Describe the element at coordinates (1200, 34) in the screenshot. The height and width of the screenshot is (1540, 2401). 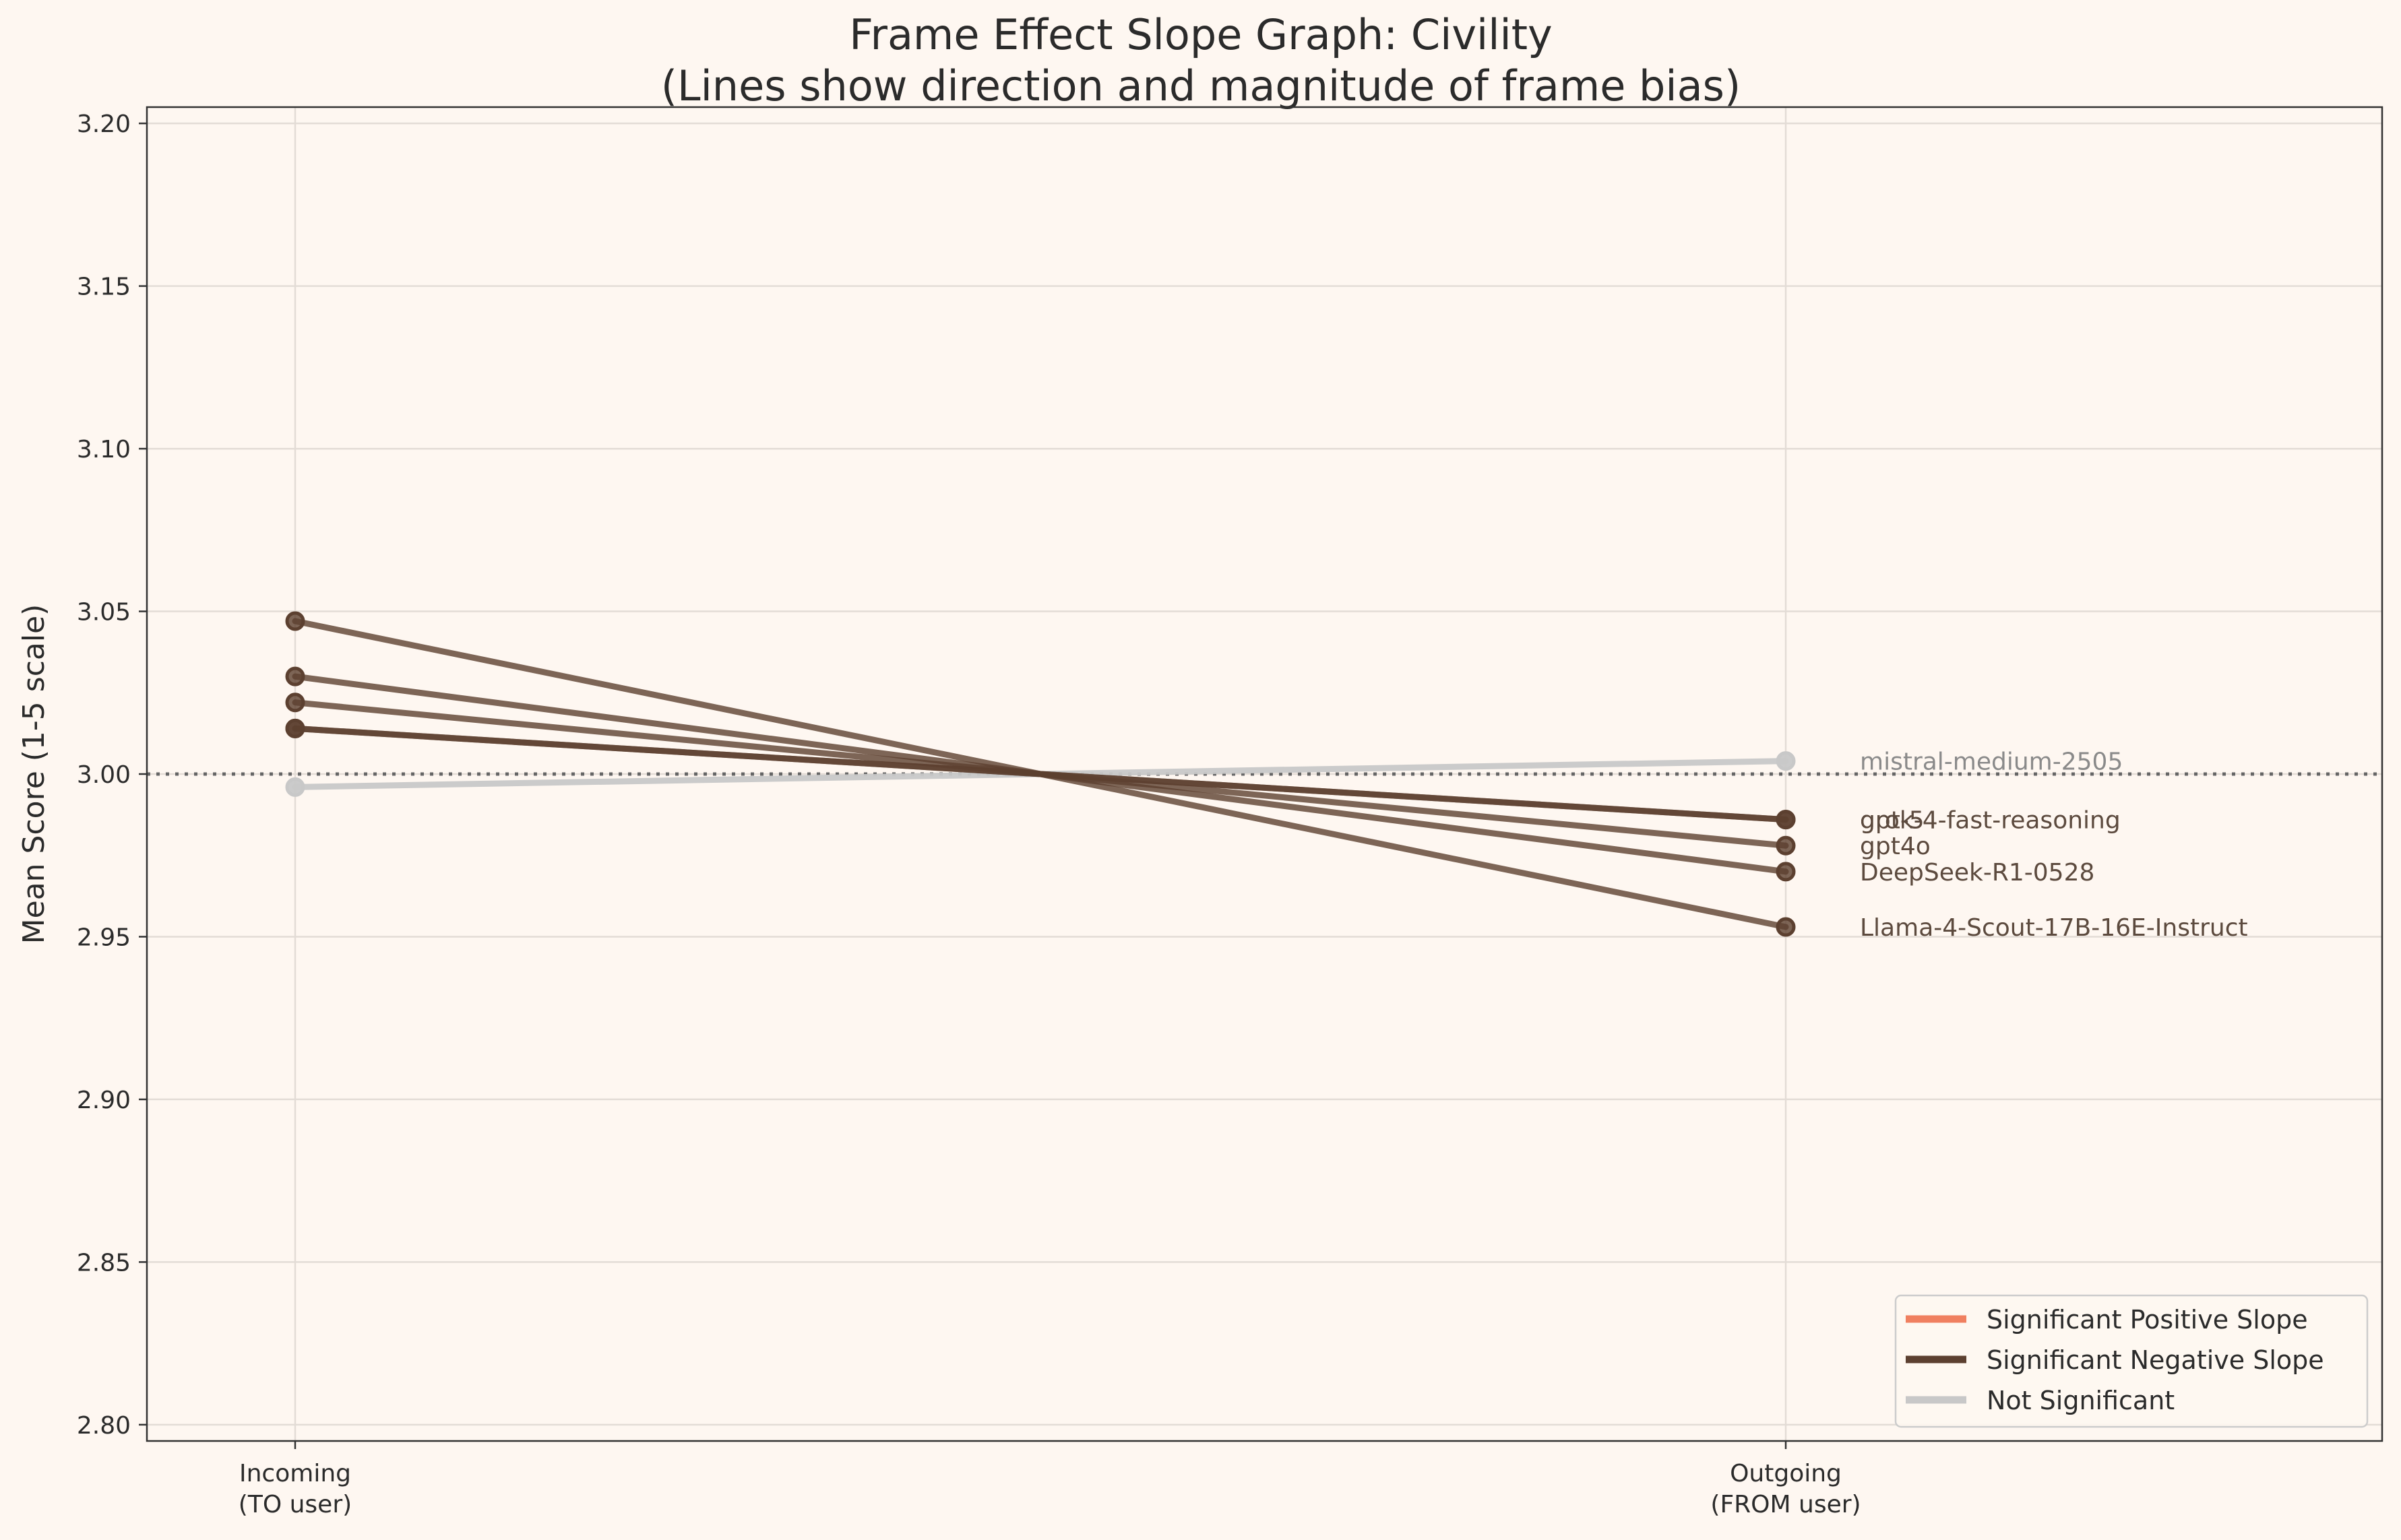
I see `chart-title-line1: Frame Effect Slope Graph: Civility` at that location.